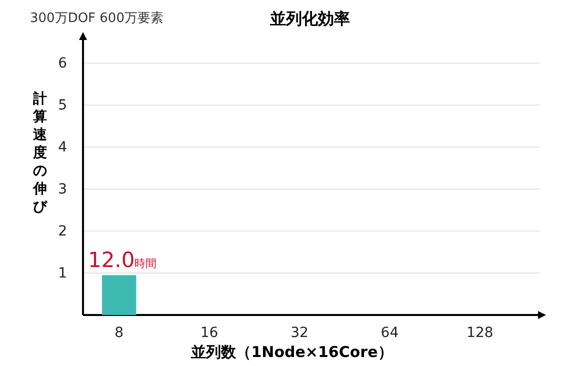 The width and height of the screenshot is (578, 366). Describe the element at coordinates (119, 332) in the screenshot. I see `x-tick-label: 8` at that location.